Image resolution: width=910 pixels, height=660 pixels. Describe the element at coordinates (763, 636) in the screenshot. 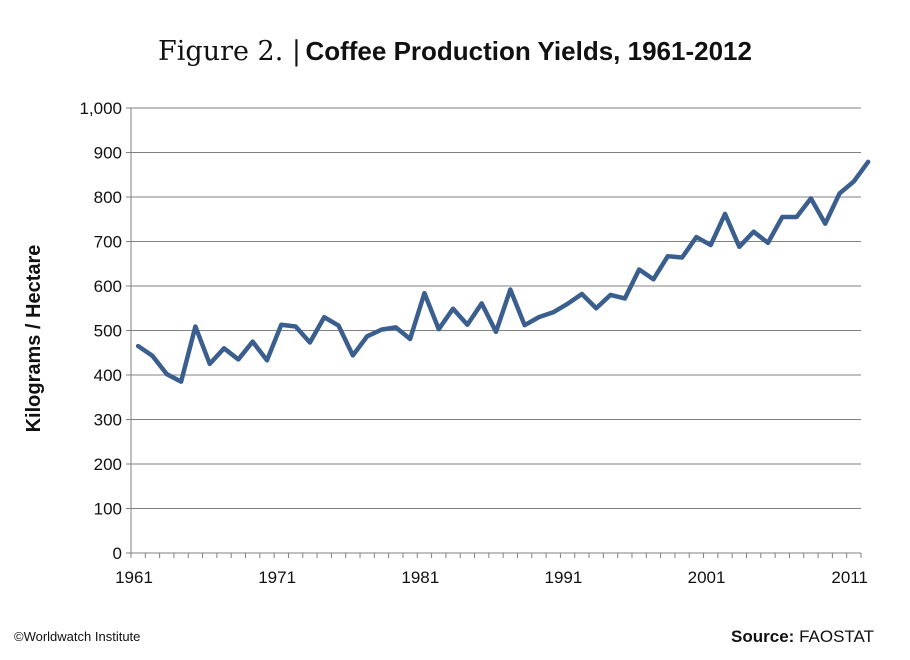

I see `source-label: Source:` at that location.